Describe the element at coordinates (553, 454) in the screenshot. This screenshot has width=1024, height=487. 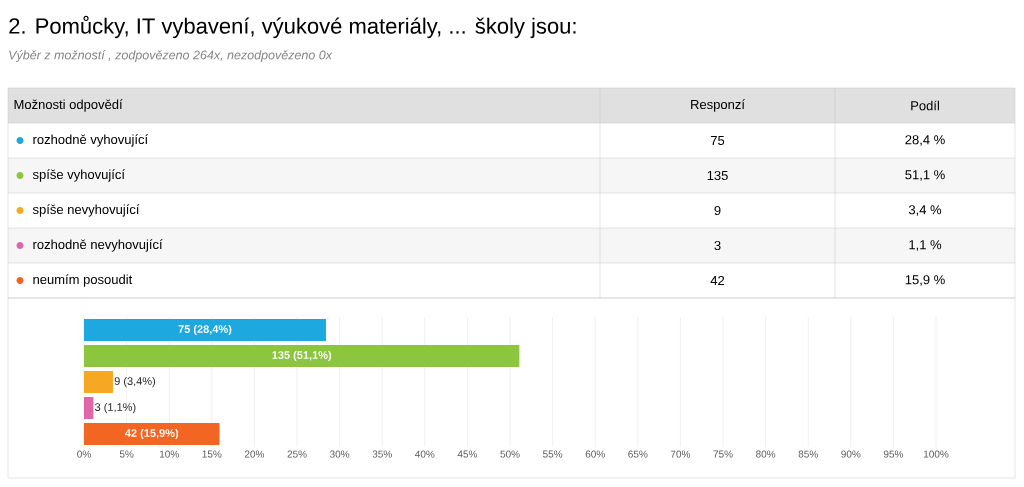
I see `x-tick-label: 55%` at that location.